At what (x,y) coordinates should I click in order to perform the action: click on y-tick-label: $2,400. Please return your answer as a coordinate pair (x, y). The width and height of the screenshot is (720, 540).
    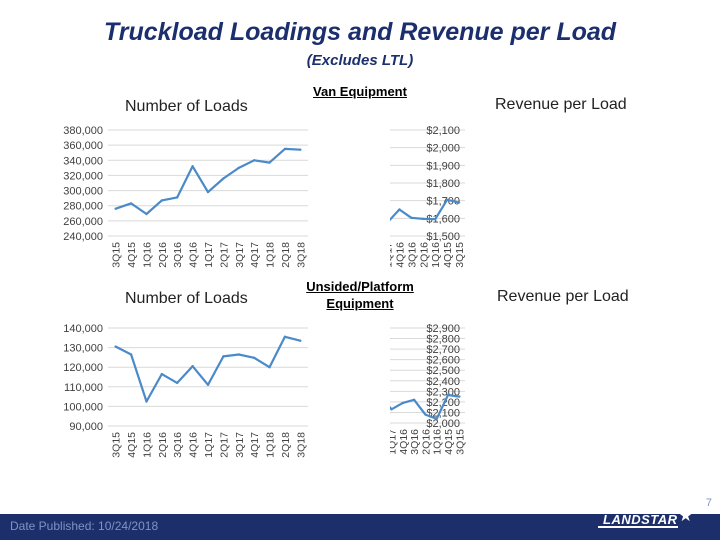
    Looking at the image, I should click on (443, 382).